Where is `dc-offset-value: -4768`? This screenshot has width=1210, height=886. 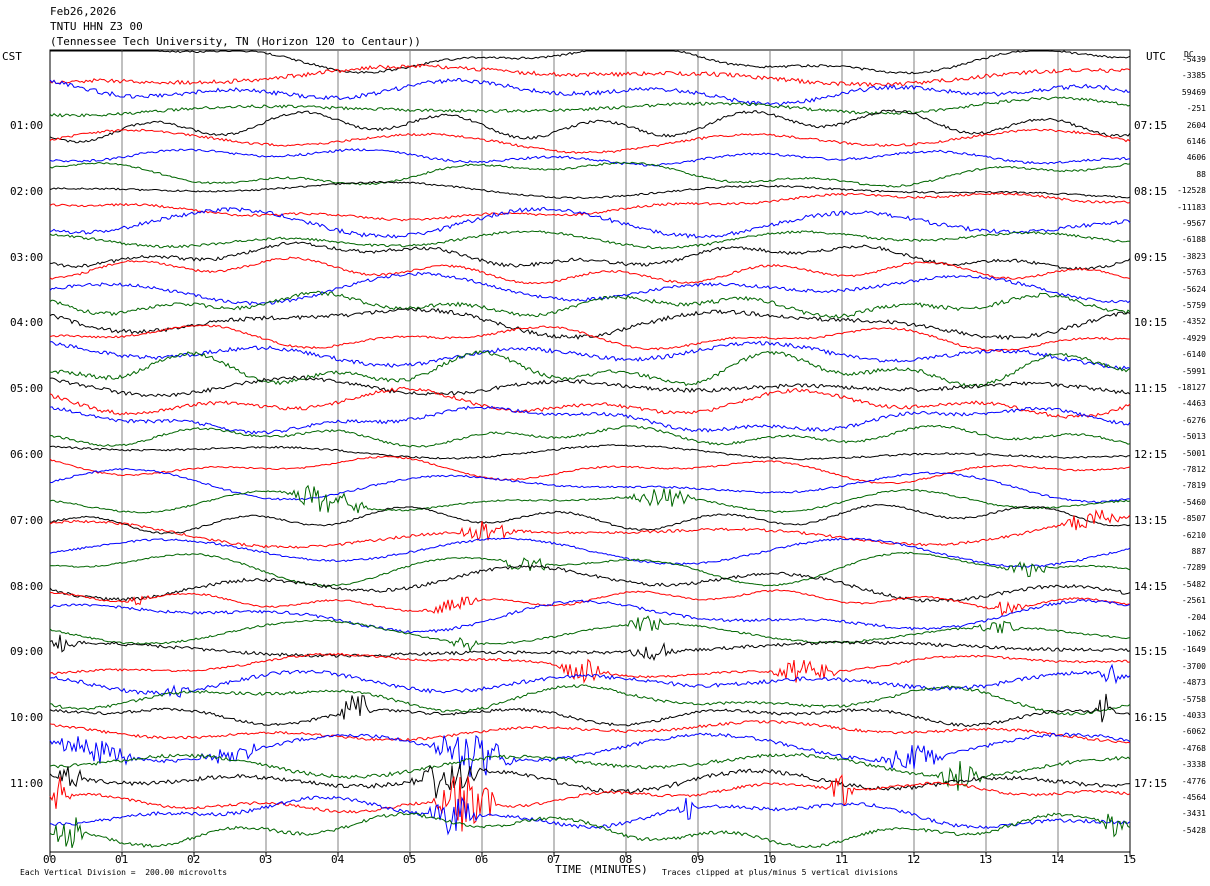 dc-offset-value: -4768 is located at coordinates (1193, 748).